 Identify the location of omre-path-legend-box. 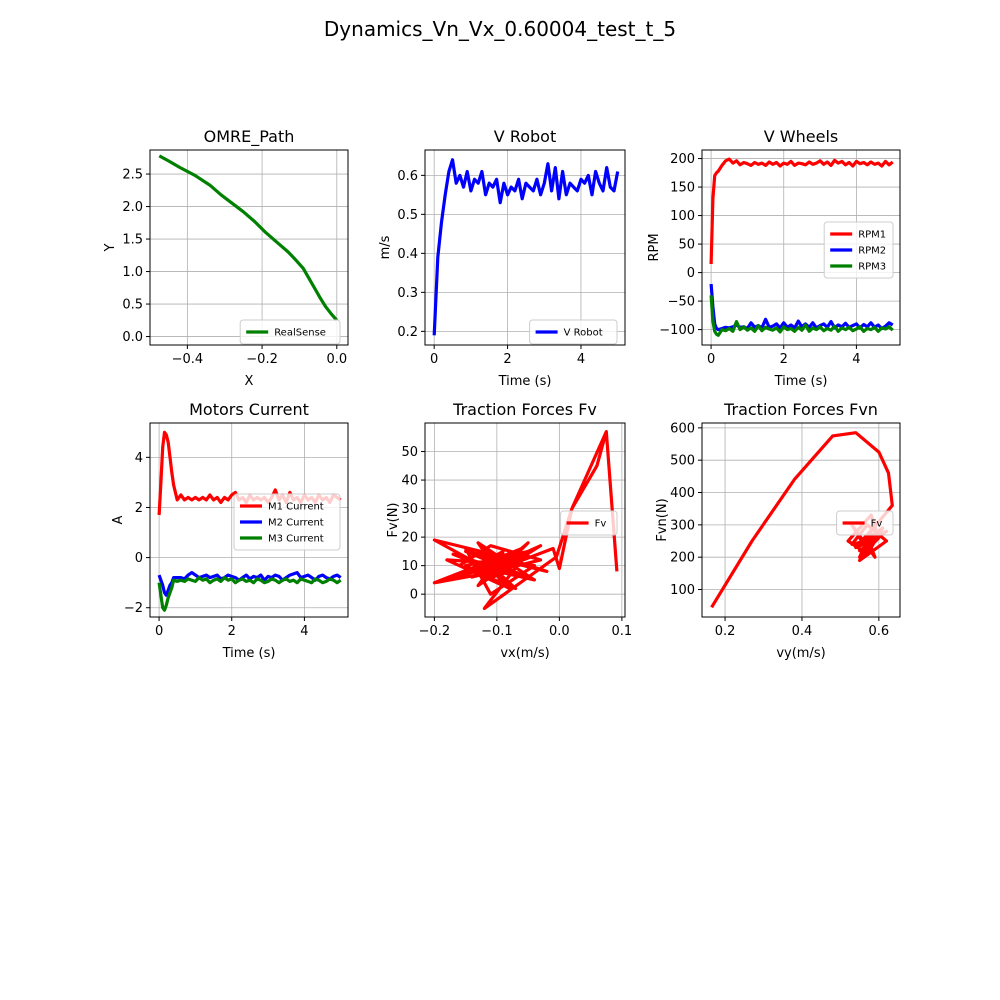
(290, 332).